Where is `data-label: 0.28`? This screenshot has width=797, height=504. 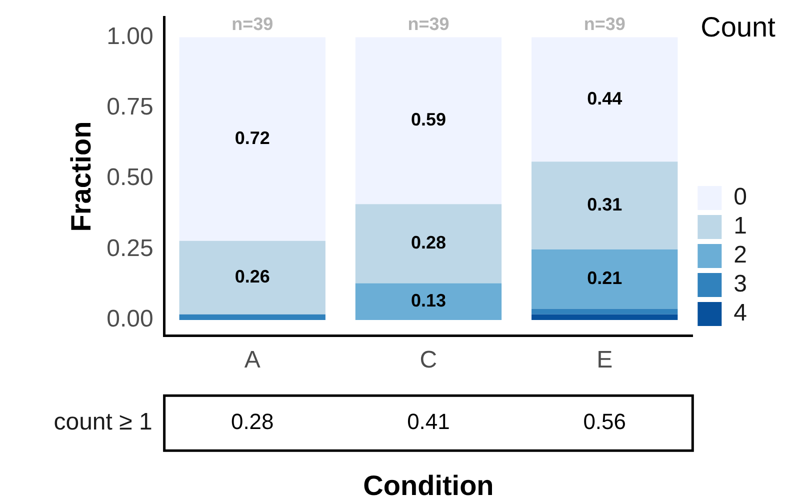 data-label: 0.28 is located at coordinates (428, 242).